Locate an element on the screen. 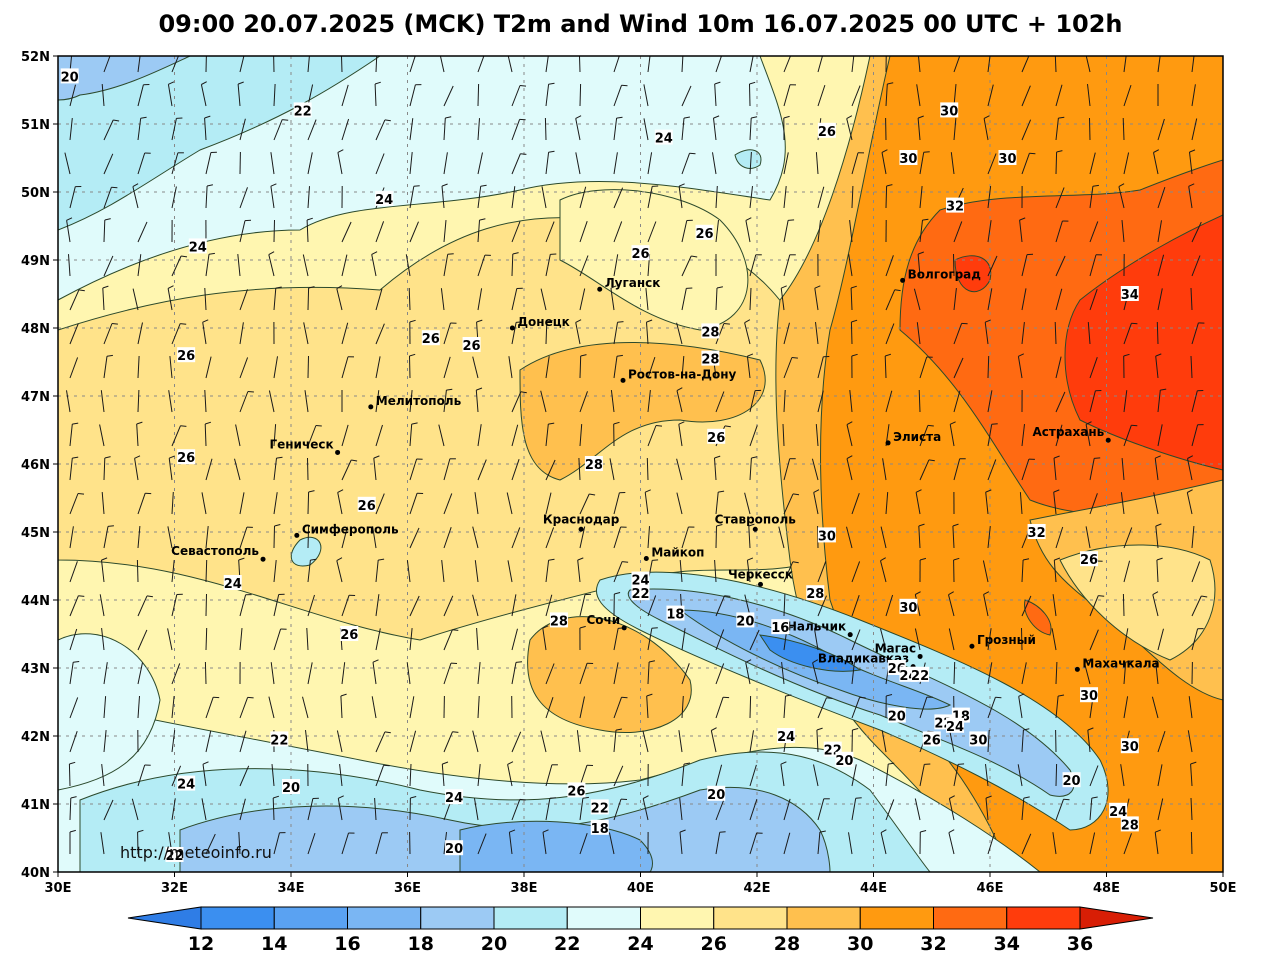 Image resolution: width=1281 pixels, height=963 pixels. isotherm-label: 30 is located at coordinates (908, 608).